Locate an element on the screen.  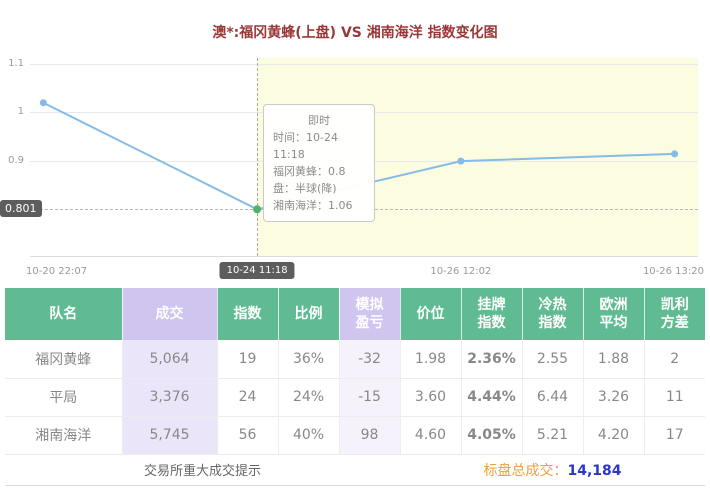
header-line: 凯利 is located at coordinates (674, 304).